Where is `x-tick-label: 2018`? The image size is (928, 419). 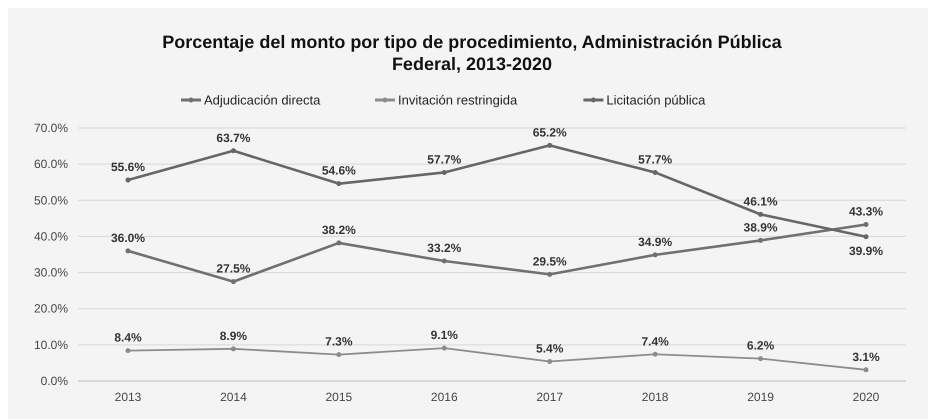 x-tick-label: 2018 is located at coordinates (655, 397).